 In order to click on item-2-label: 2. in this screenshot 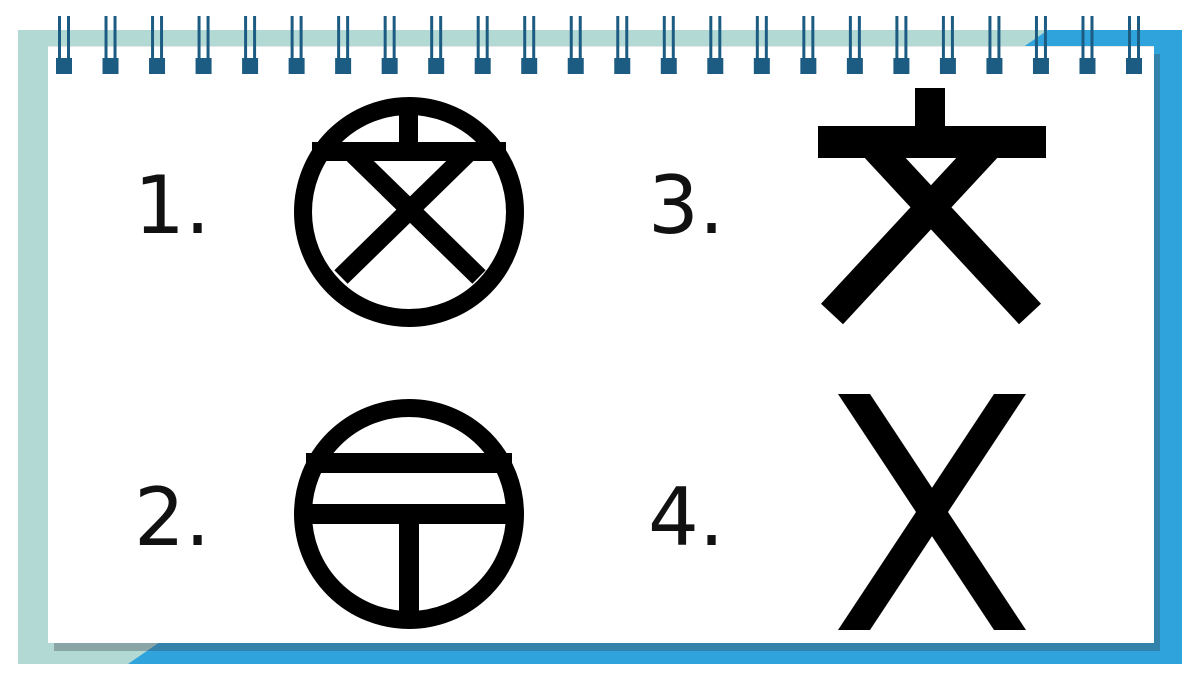, I will do `click(172, 517)`.